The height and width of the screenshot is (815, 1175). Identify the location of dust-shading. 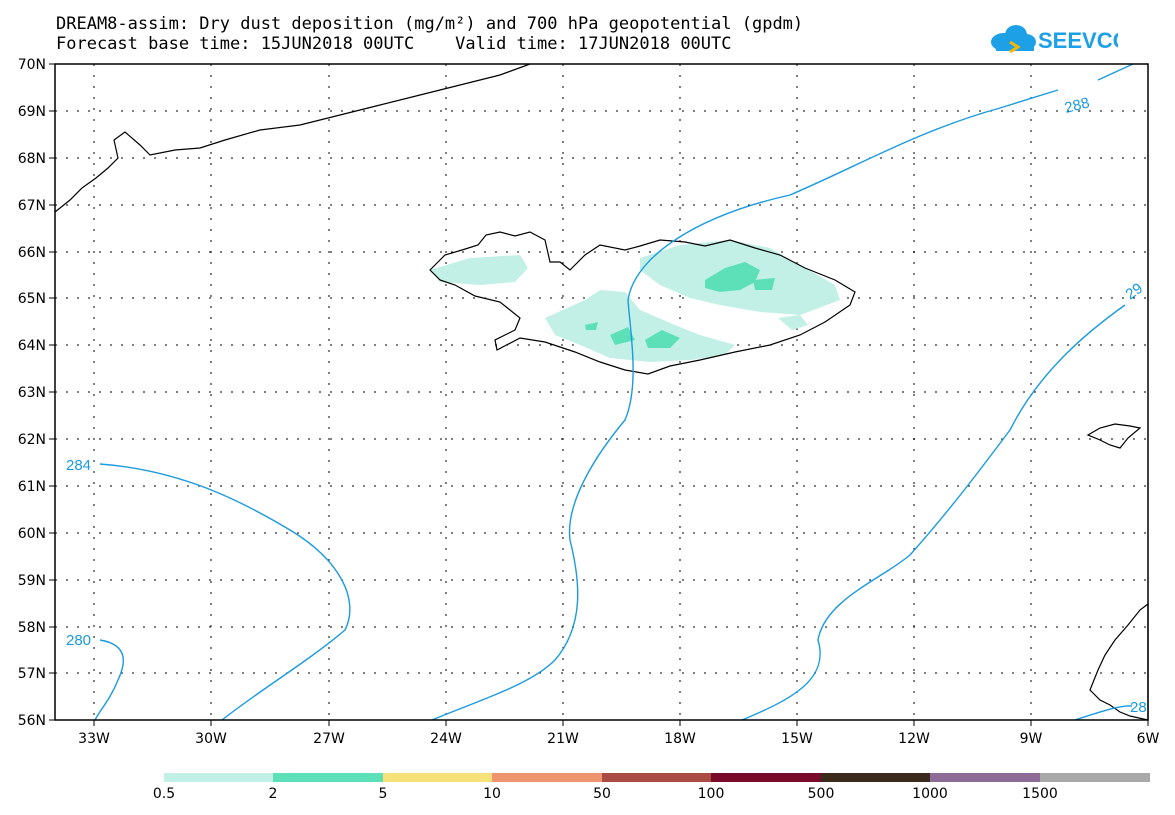
(635, 301).